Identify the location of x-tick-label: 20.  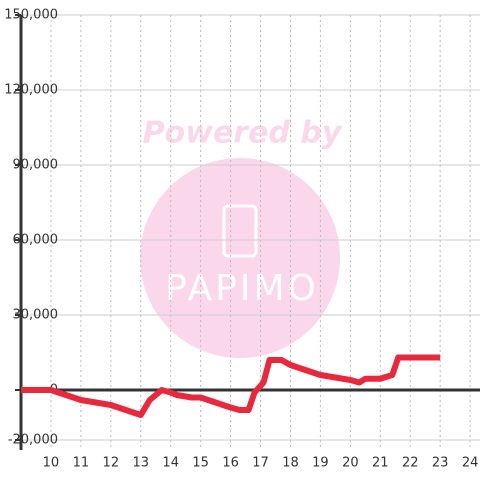
(350, 463).